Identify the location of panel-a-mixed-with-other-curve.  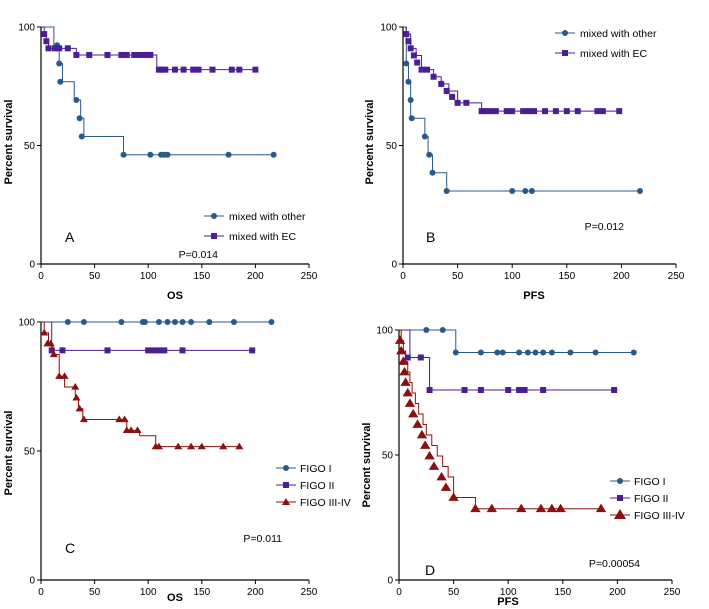
(157, 91).